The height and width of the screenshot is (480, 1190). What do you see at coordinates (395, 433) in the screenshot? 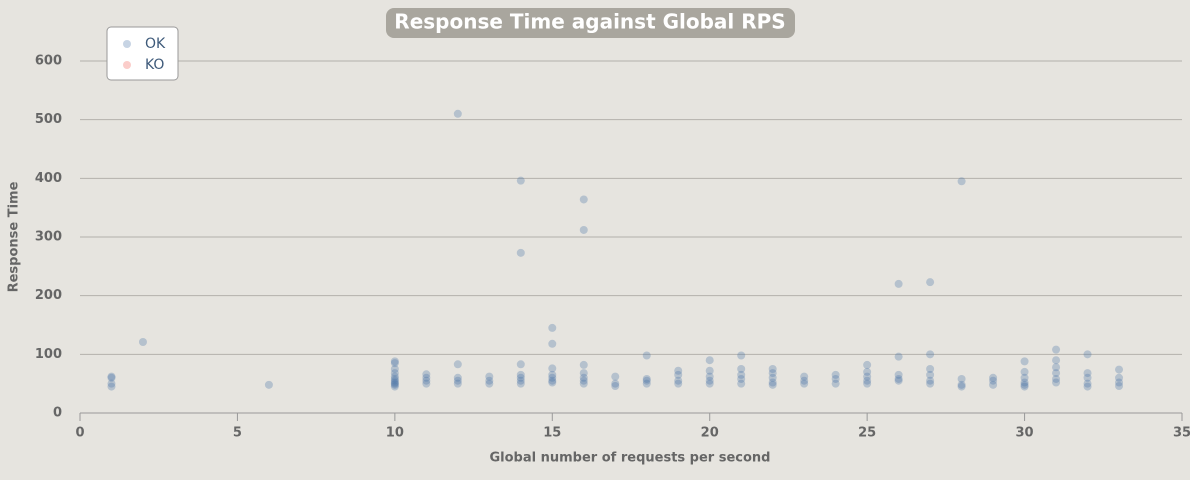
I see `x-tick-label: 10` at bounding box center [395, 433].